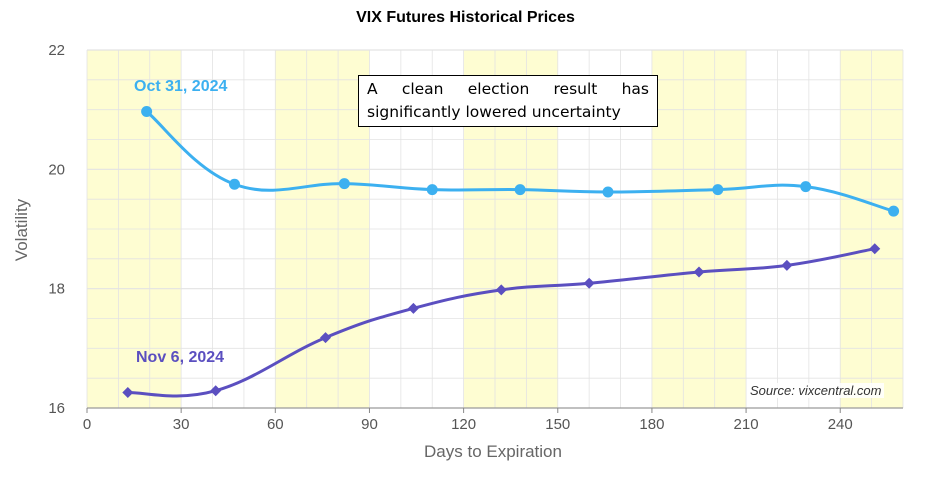 This screenshot has width=931, height=477. What do you see at coordinates (56, 408) in the screenshot?
I see `y-tick-label: 16` at bounding box center [56, 408].